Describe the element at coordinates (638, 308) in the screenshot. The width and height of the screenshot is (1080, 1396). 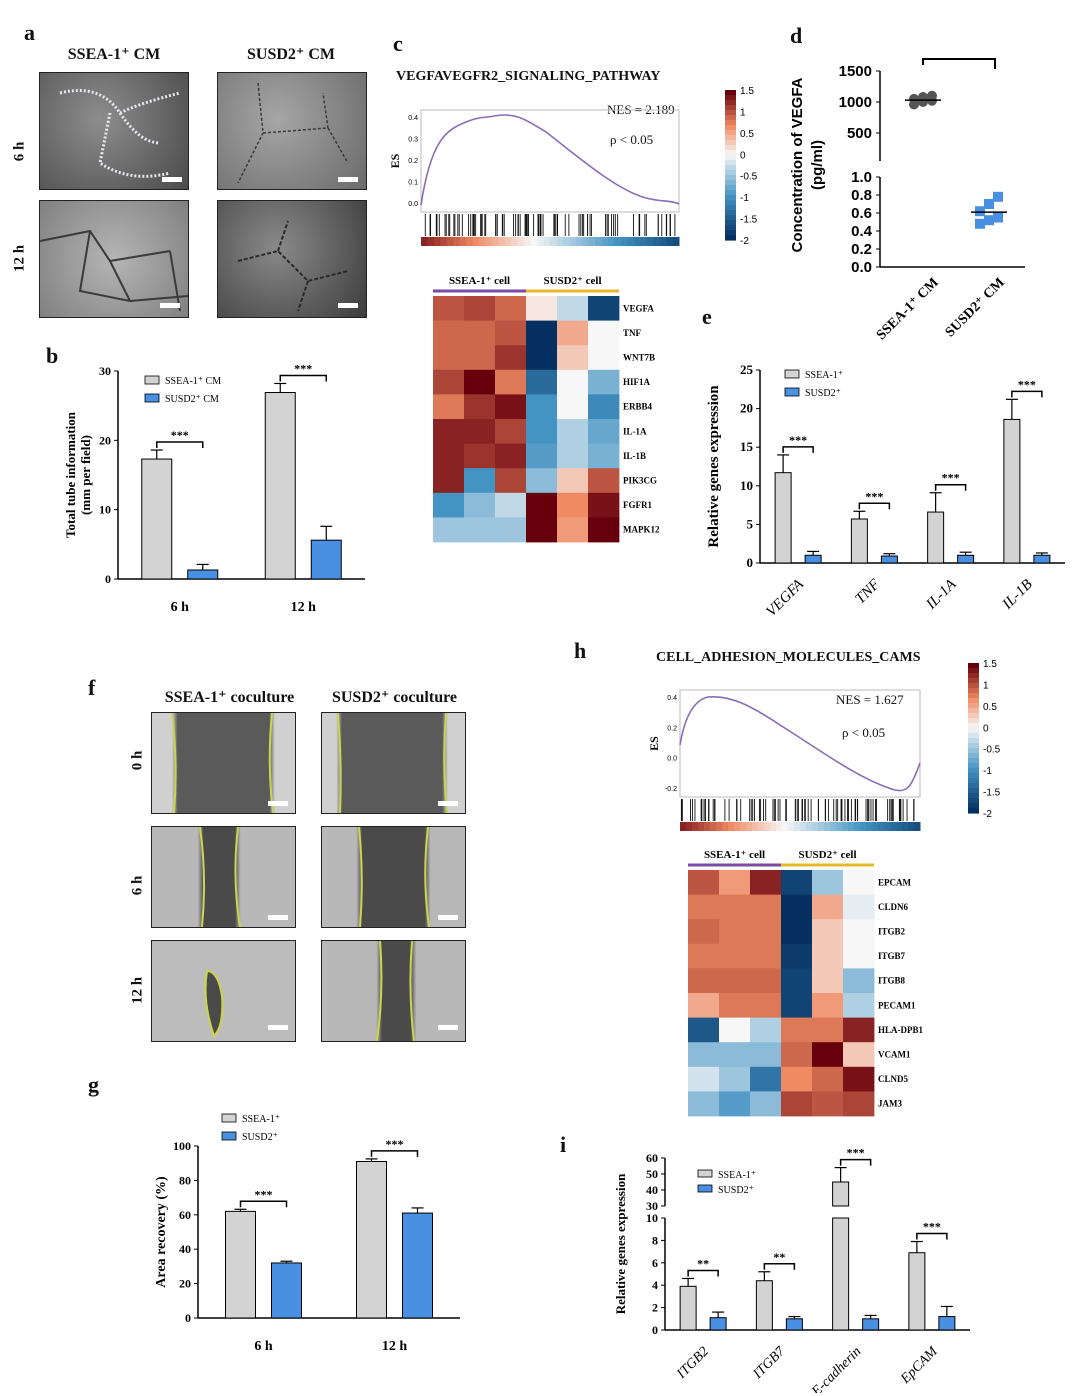
I see `gene-label: VEGFA` at that location.